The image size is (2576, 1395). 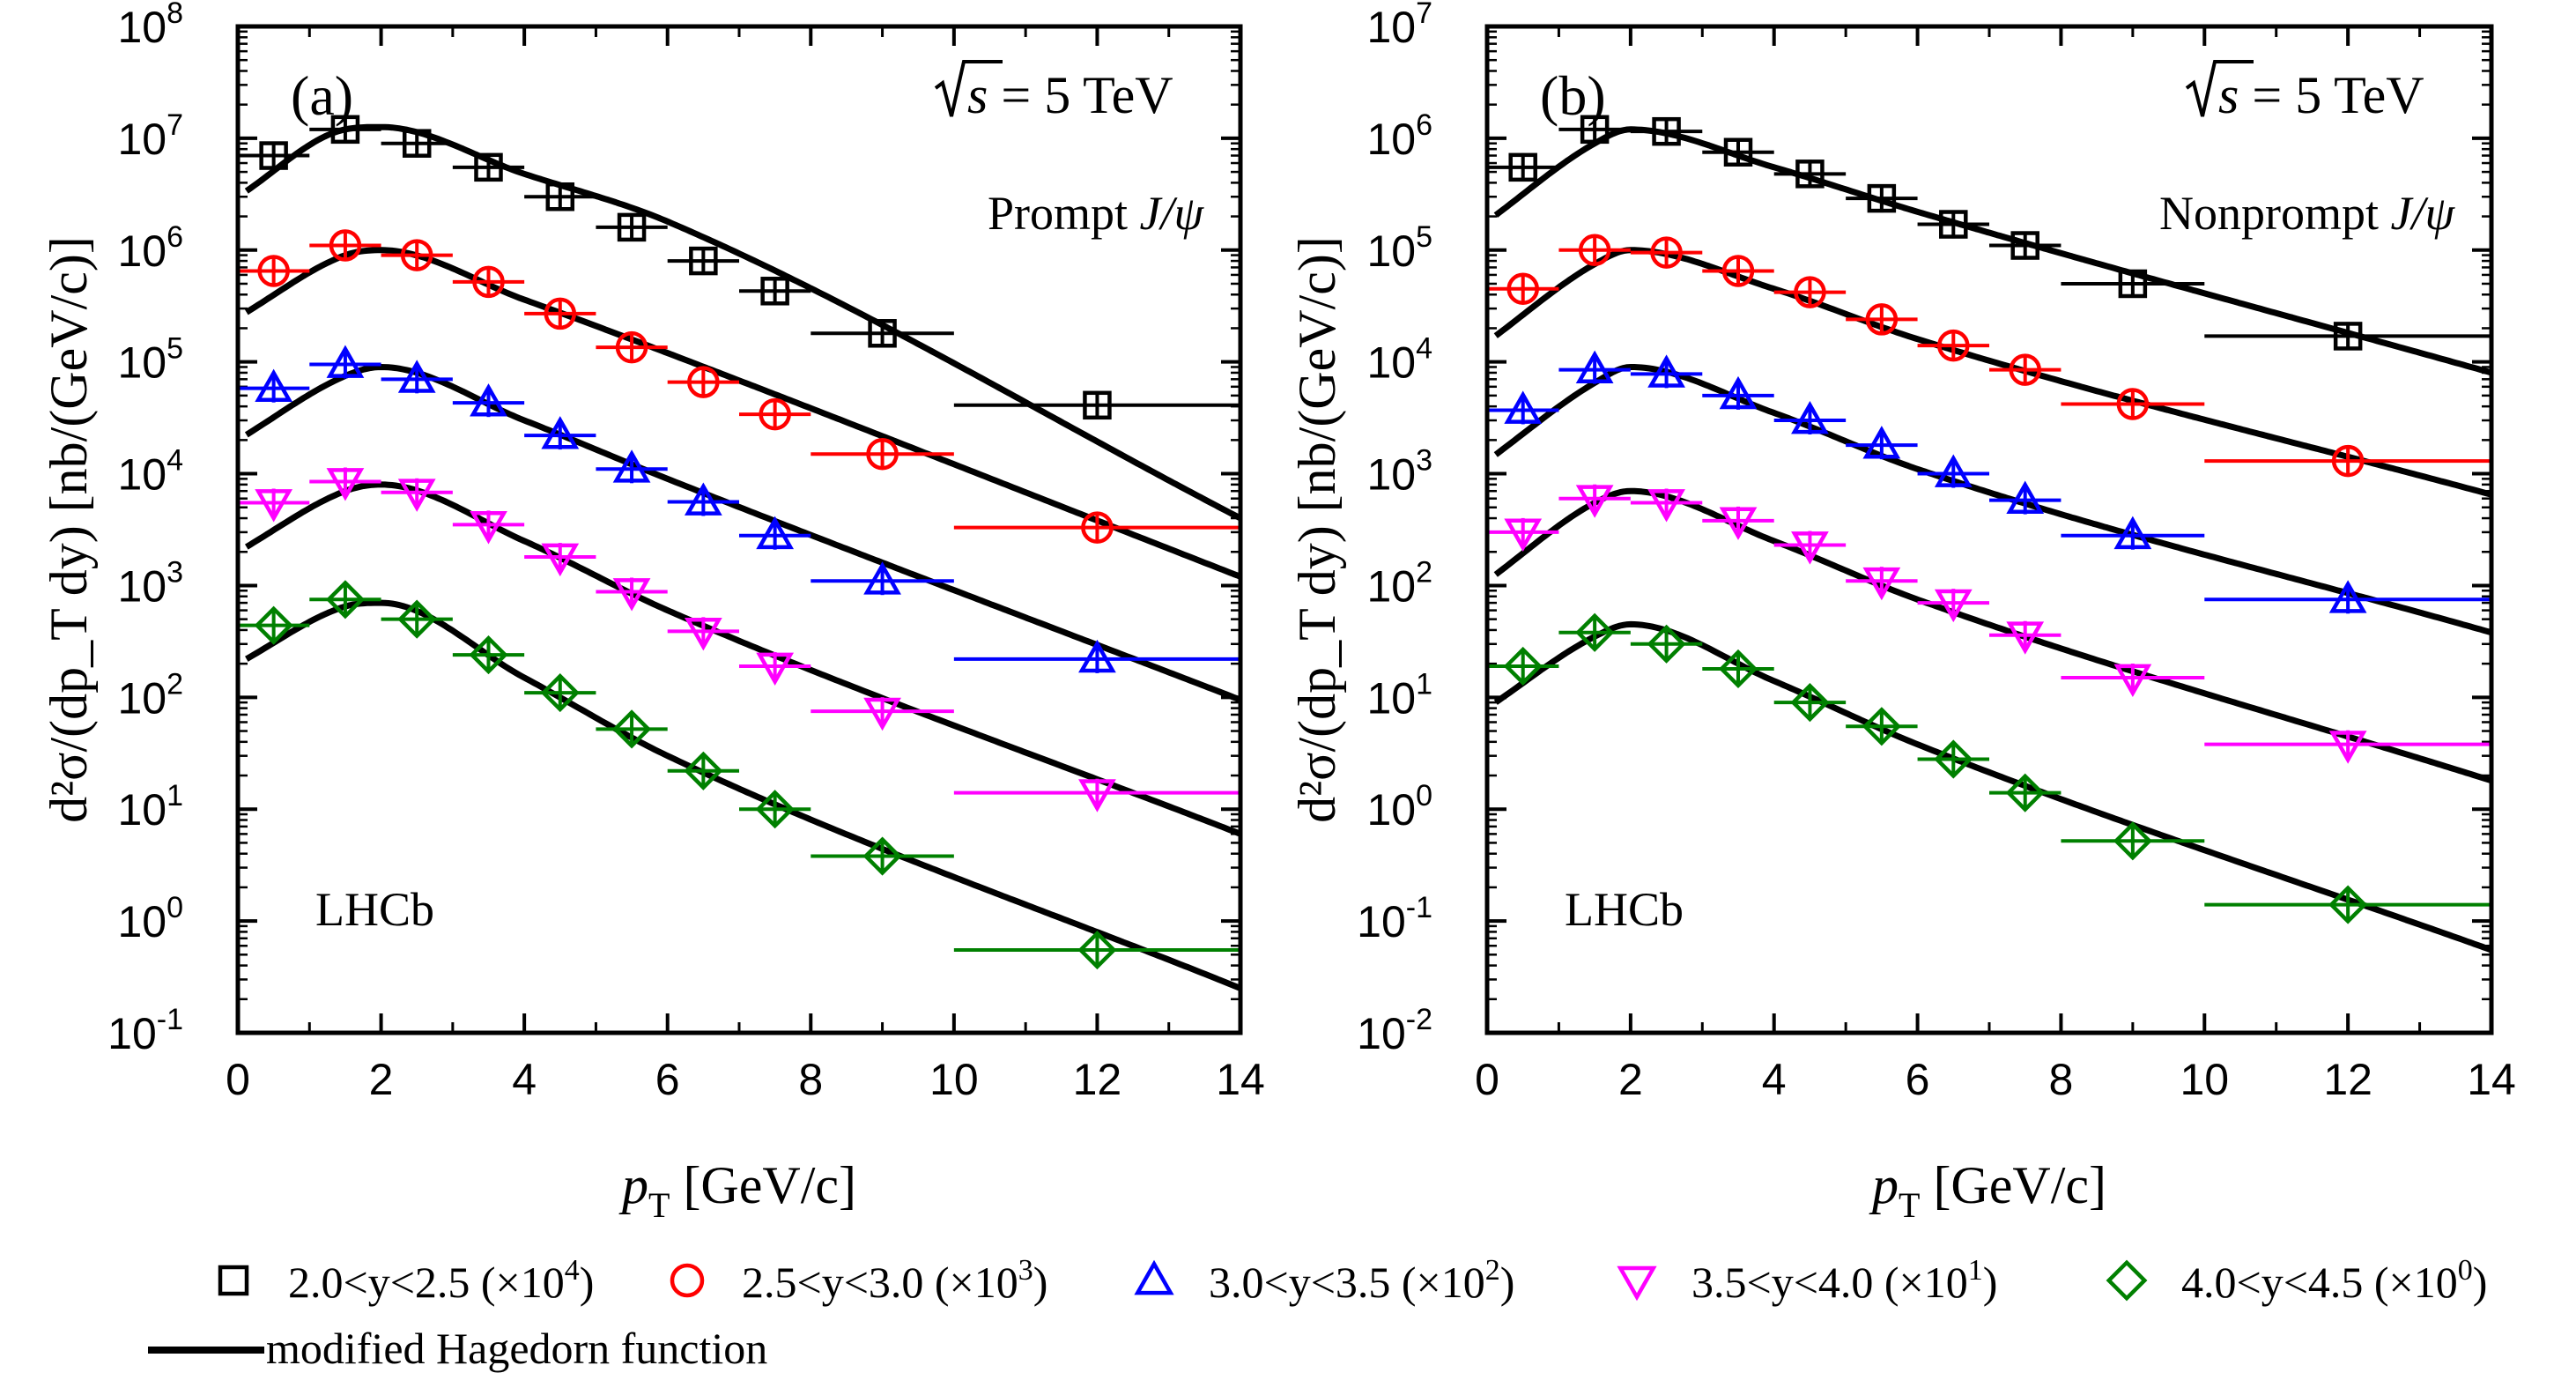 I want to click on legend-label: 4.0<y<4.5 (×100), so click(x=2334, y=1280).